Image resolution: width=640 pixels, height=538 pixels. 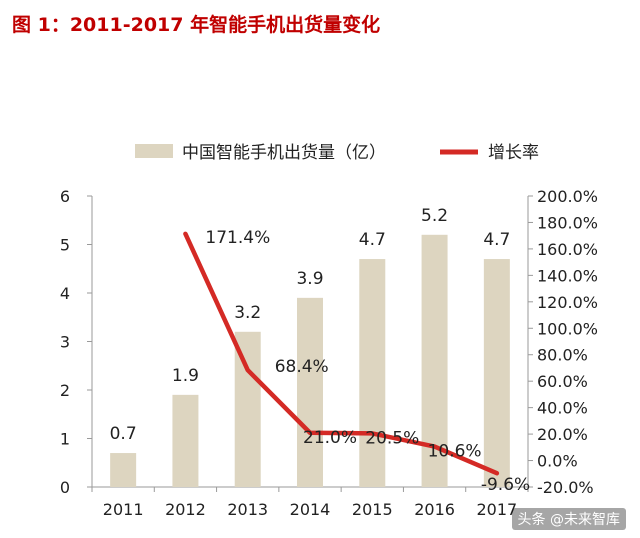 What do you see at coordinates (562, 381) in the screenshot?
I see `y-right-tick-label: 60.0%` at bounding box center [562, 381].